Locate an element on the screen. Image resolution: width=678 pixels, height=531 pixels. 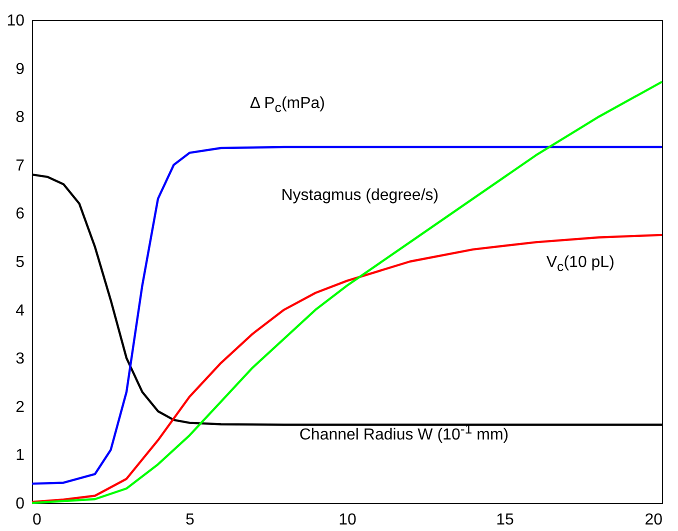
y-tick-label: 0 is located at coordinates (20, 504).